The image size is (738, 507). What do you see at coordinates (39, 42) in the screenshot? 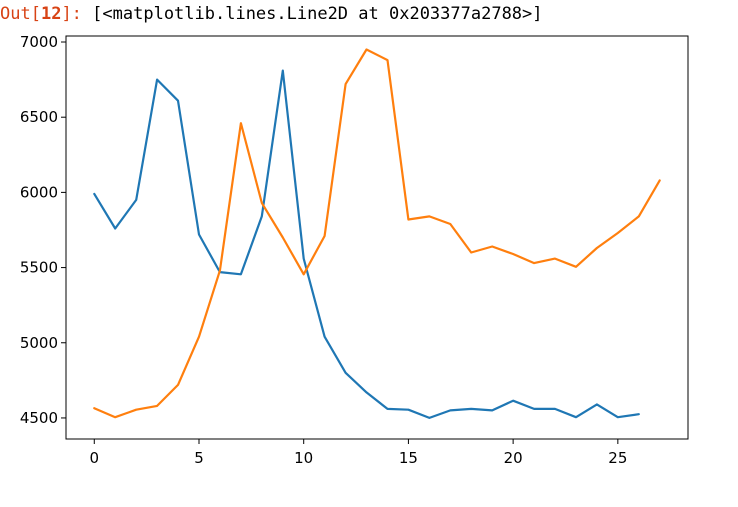
I see `y-tick-label: 7000` at bounding box center [39, 42].